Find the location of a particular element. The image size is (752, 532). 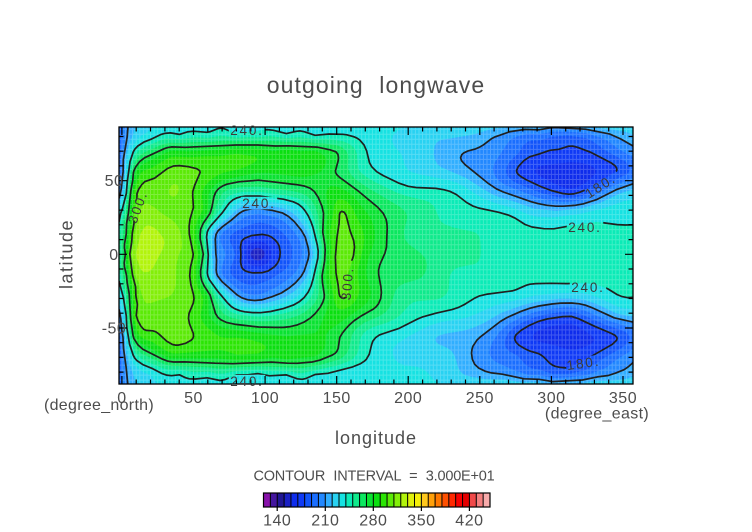

svg-text: 180. is located at coordinates (583, 364).